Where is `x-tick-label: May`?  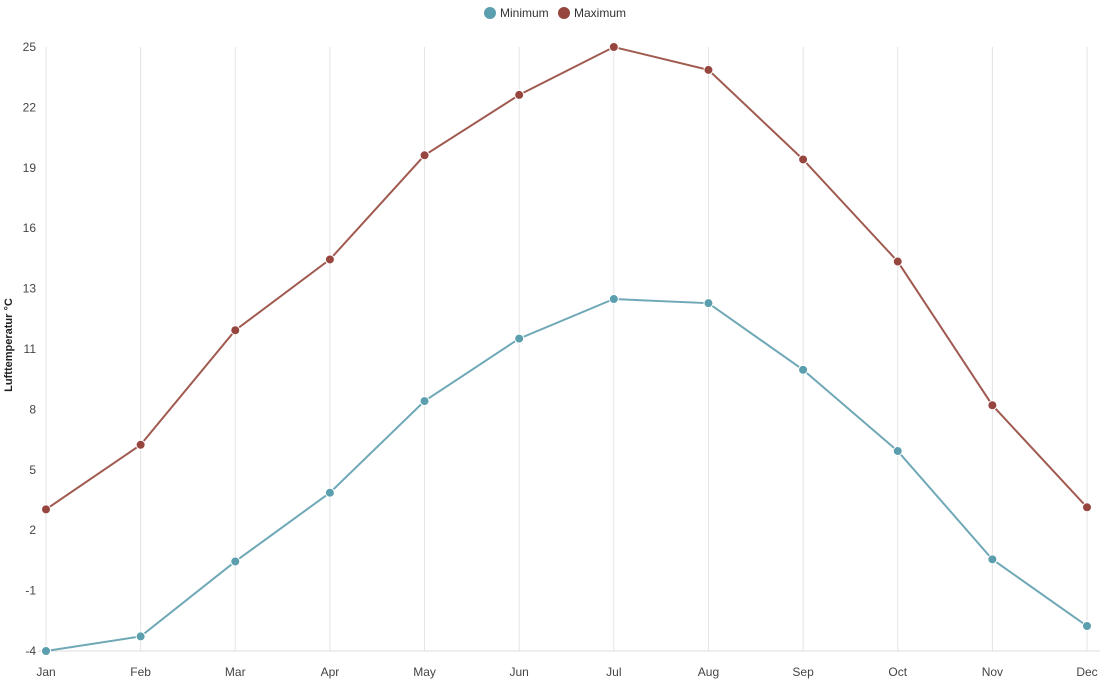
x-tick-label: May is located at coordinates (424, 672).